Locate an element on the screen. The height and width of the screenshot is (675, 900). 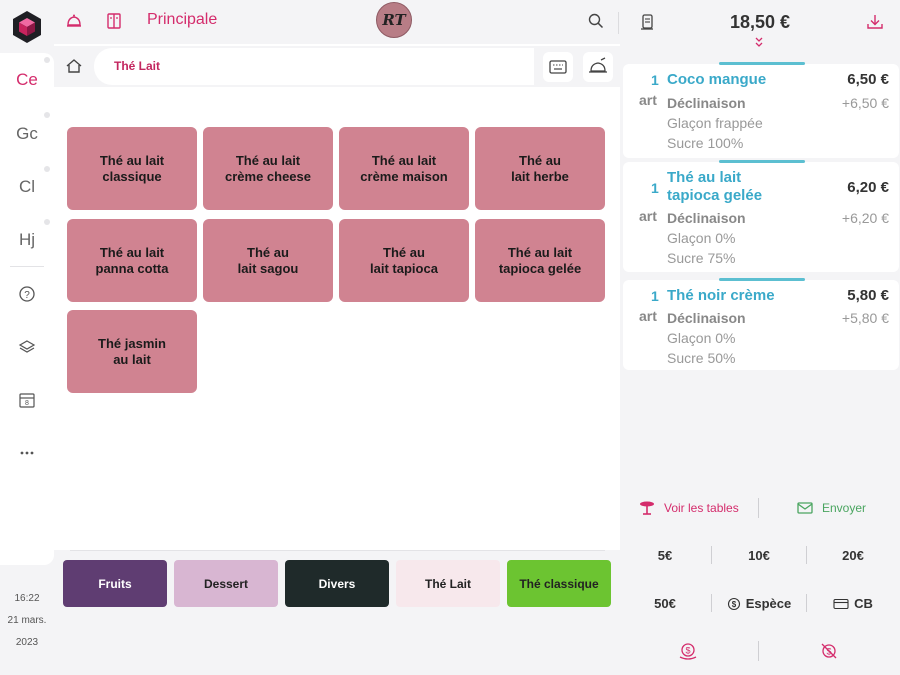
item-option: Sucre 100% is located at coordinates (705, 143).